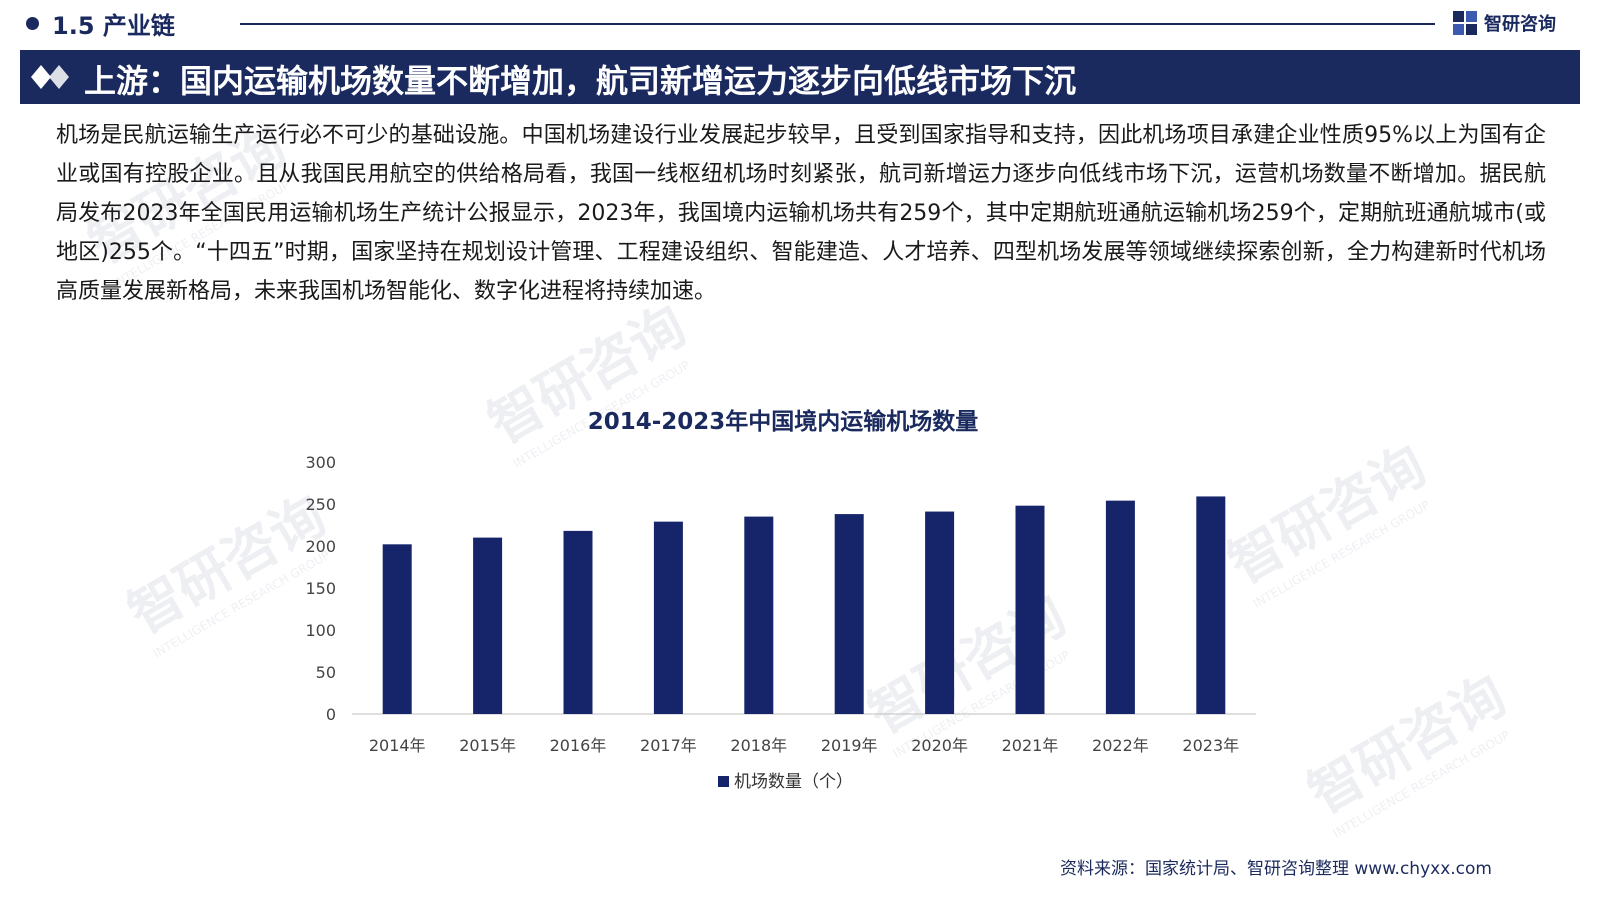  I want to click on brand: 智研咨询, so click(1504, 23).